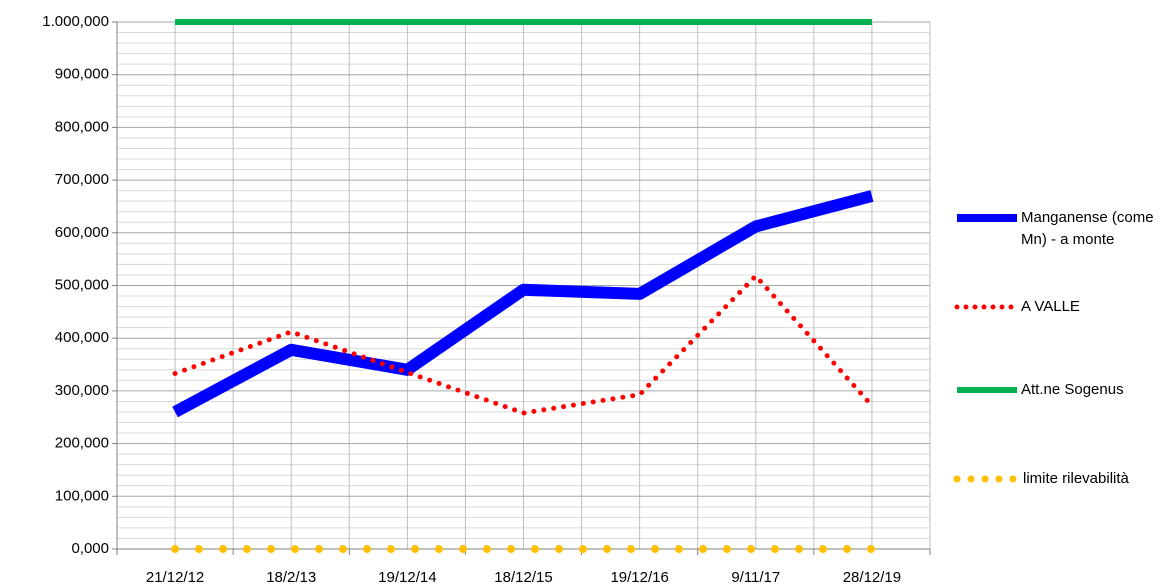 The height and width of the screenshot is (587, 1173). I want to click on y-tick-label: 200,000, so click(82, 443).